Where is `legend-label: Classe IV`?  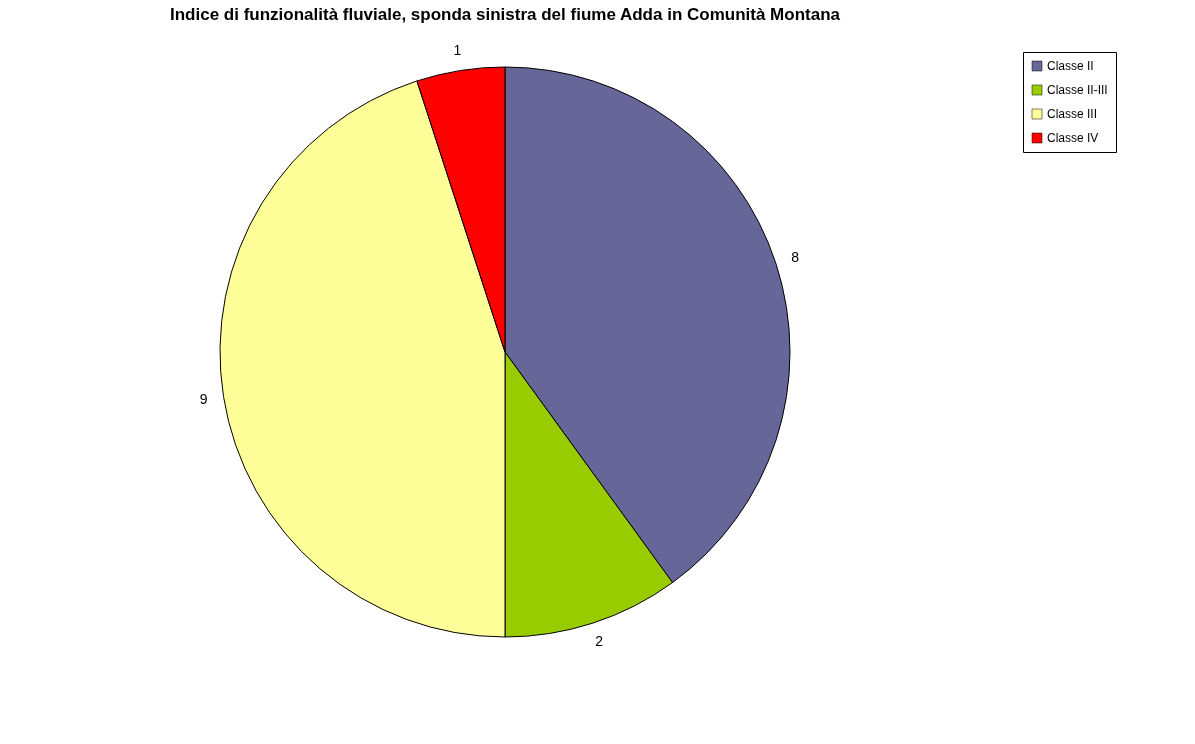 legend-label: Classe IV is located at coordinates (1073, 138).